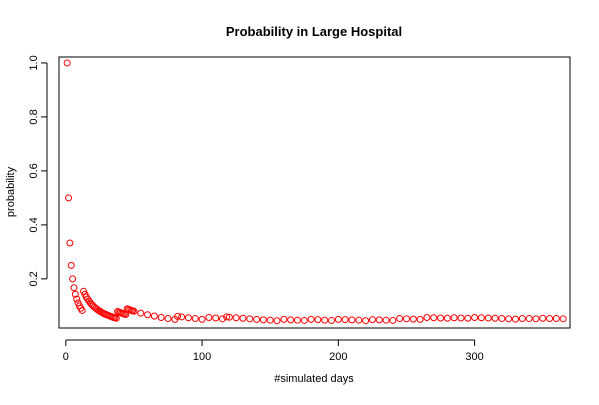  I want to click on y-tick-label: 1.0, so click(34, 62).